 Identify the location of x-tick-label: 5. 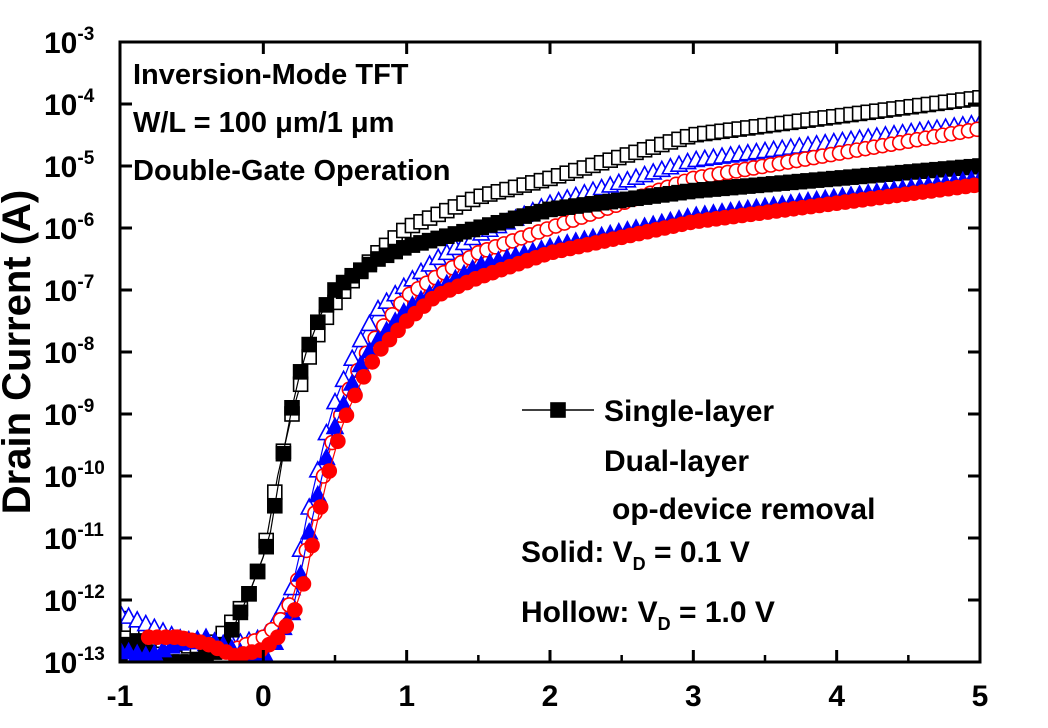
(980, 696).